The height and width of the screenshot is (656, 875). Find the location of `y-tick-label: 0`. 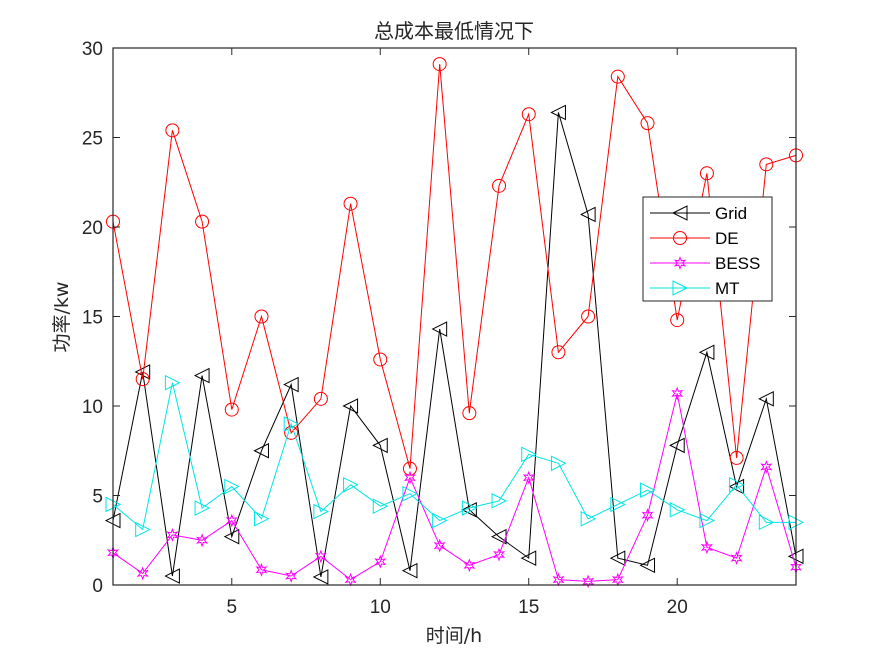

y-tick-label: 0 is located at coordinates (97, 586).